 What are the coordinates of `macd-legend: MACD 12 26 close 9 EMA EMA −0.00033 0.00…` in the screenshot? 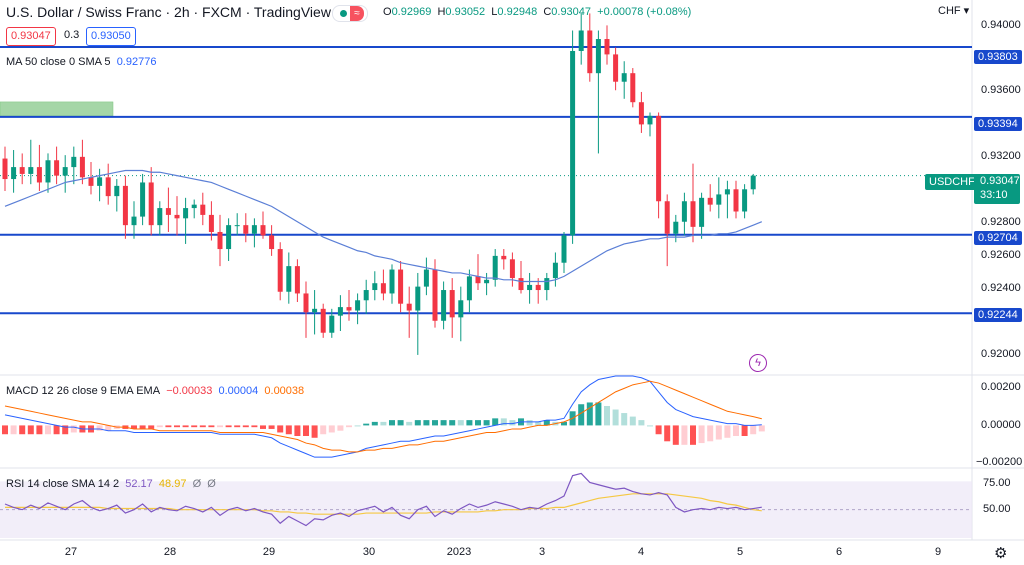 It's located at (155, 391).